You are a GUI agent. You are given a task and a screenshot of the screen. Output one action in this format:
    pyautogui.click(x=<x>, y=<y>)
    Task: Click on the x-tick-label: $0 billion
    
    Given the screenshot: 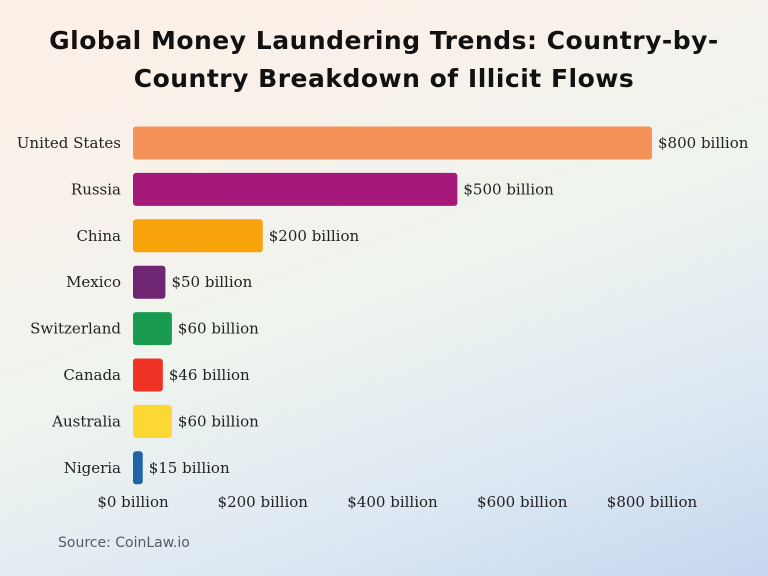 What is the action you would take?
    pyautogui.click(x=133, y=502)
    